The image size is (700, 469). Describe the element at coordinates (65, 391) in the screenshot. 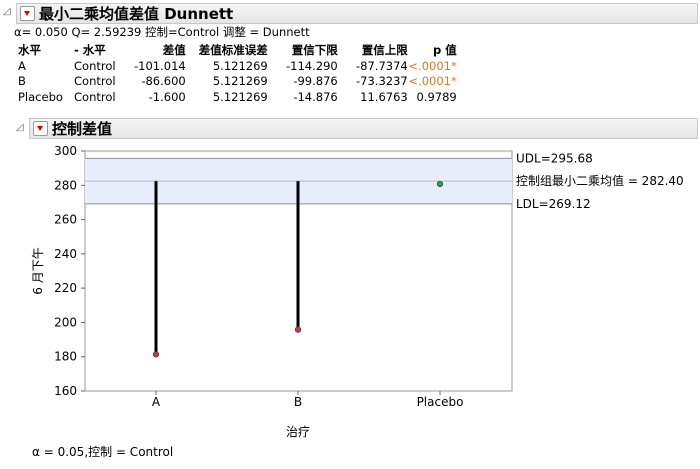

I see `y-tick-label: 160` at that location.